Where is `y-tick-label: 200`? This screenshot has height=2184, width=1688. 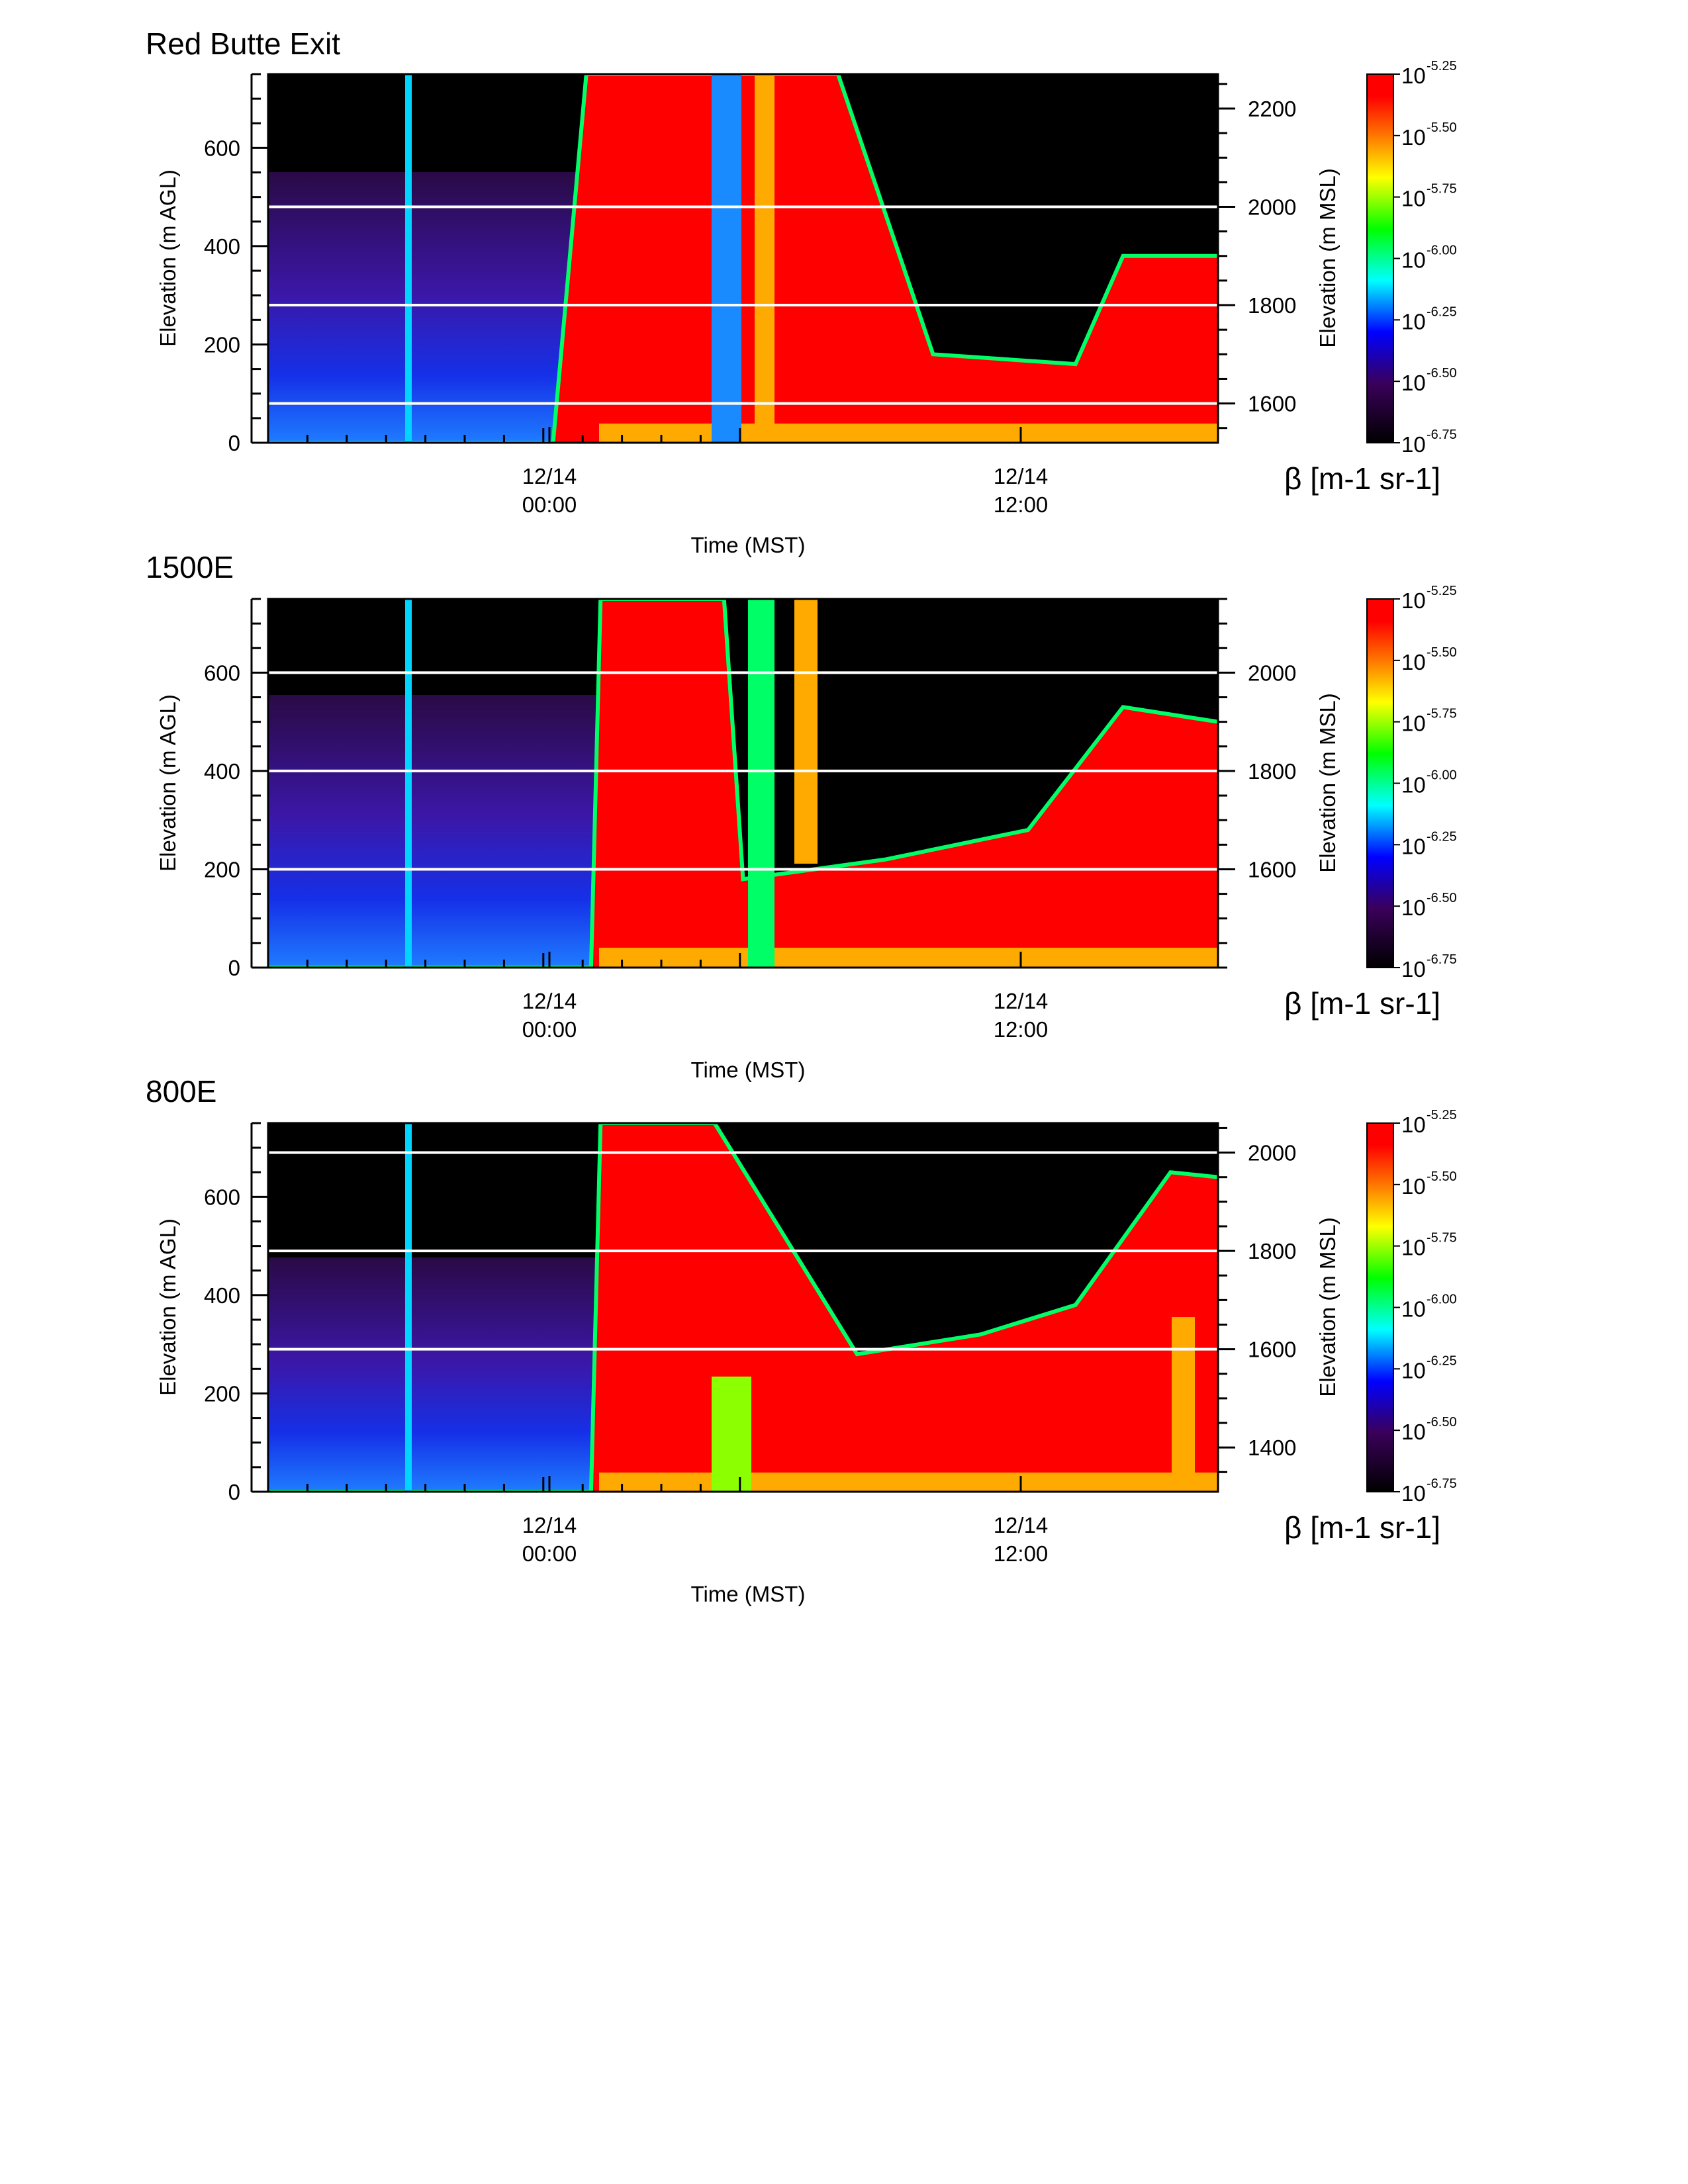 y-tick-label: 200 is located at coordinates (222, 869).